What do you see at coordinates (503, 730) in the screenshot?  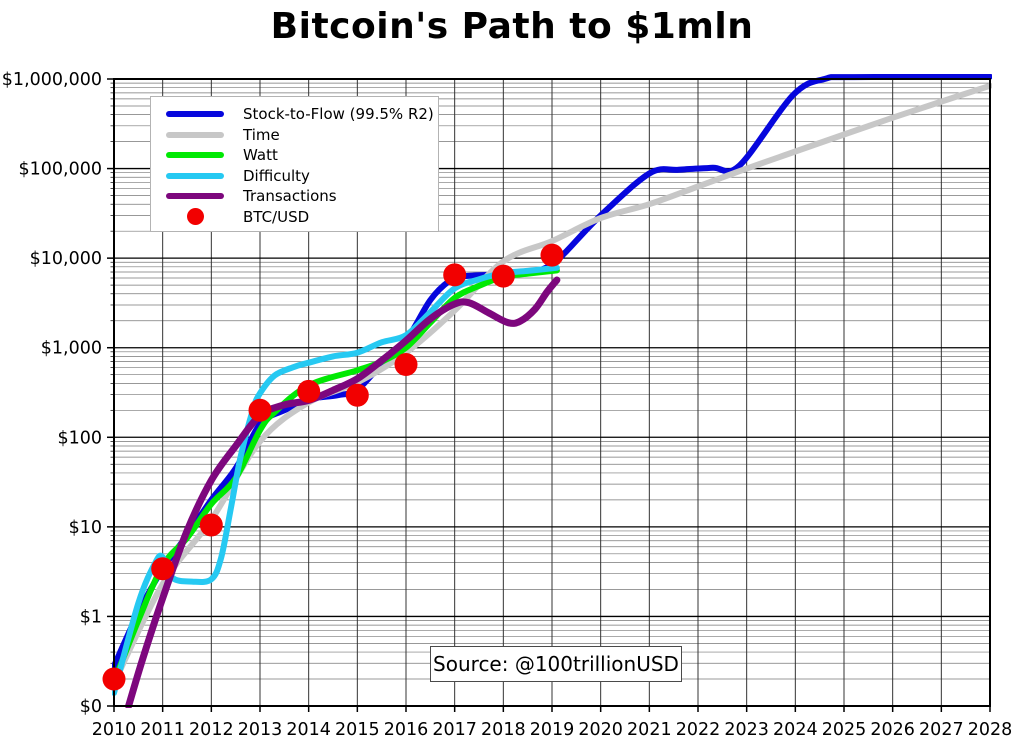 I see `x-tick-label: 2018` at bounding box center [503, 730].